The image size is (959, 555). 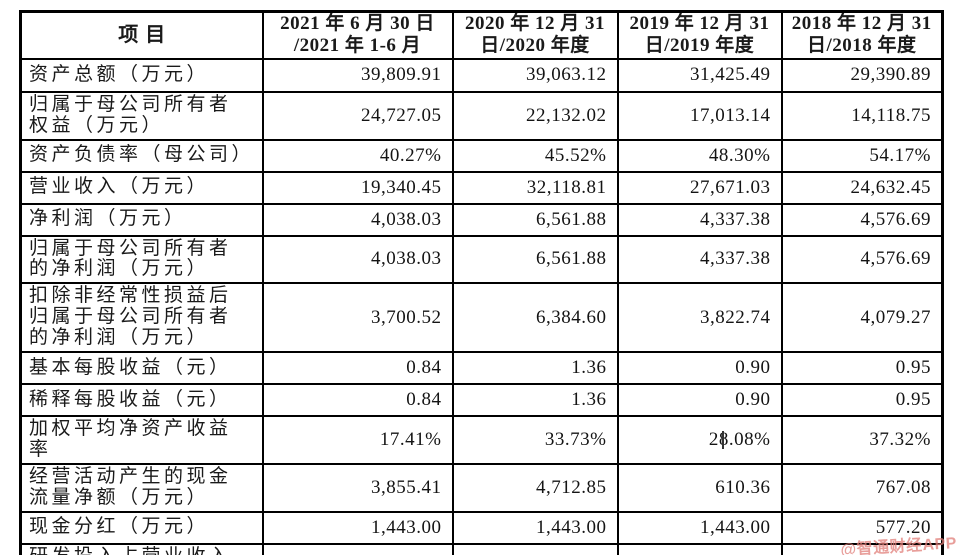 What do you see at coordinates (141, 35) in the screenshot?
I see `column-header-item: 项目` at bounding box center [141, 35].